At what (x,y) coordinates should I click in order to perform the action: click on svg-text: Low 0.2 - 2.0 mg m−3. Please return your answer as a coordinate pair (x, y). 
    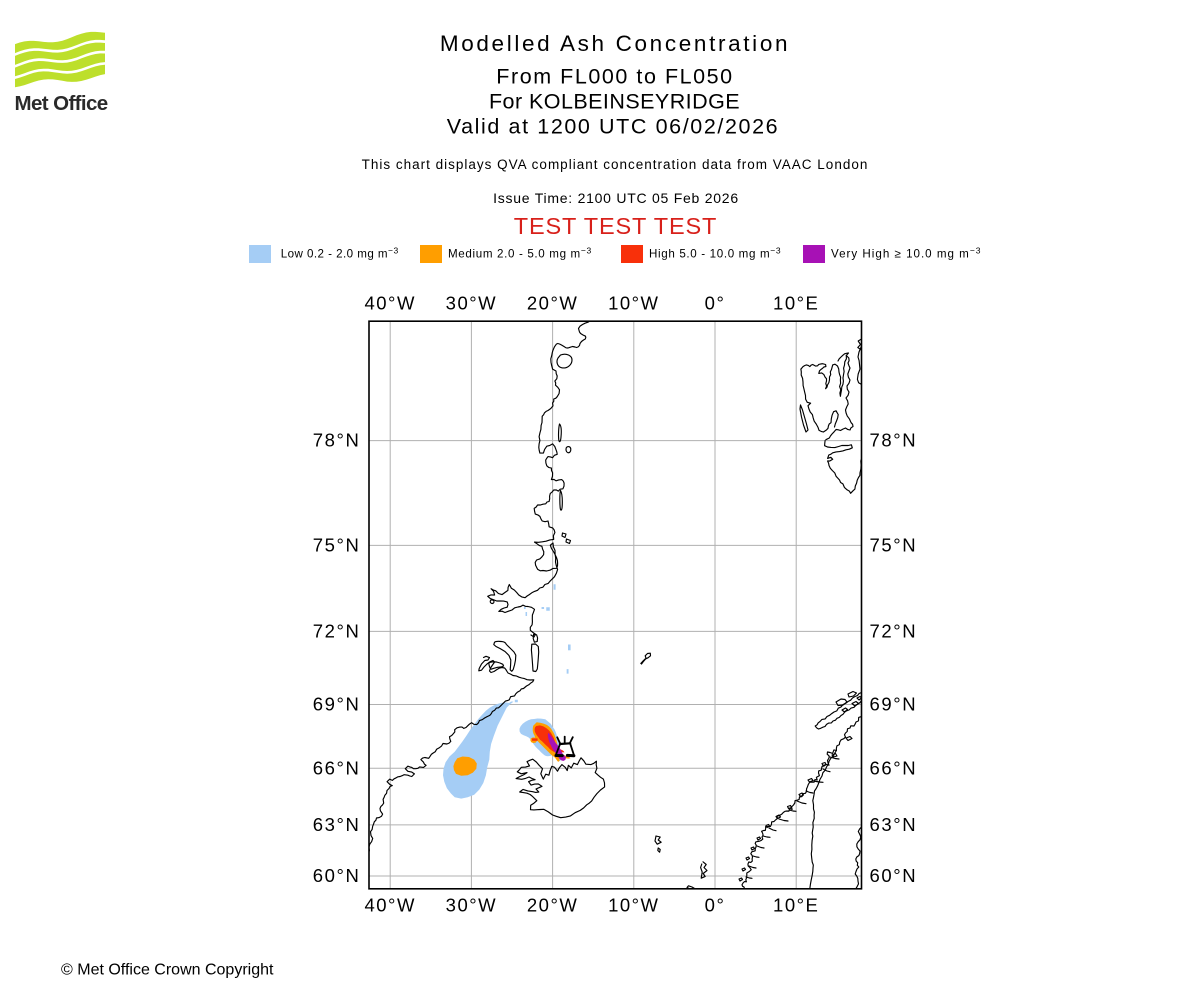
    Looking at the image, I should click on (340, 253).